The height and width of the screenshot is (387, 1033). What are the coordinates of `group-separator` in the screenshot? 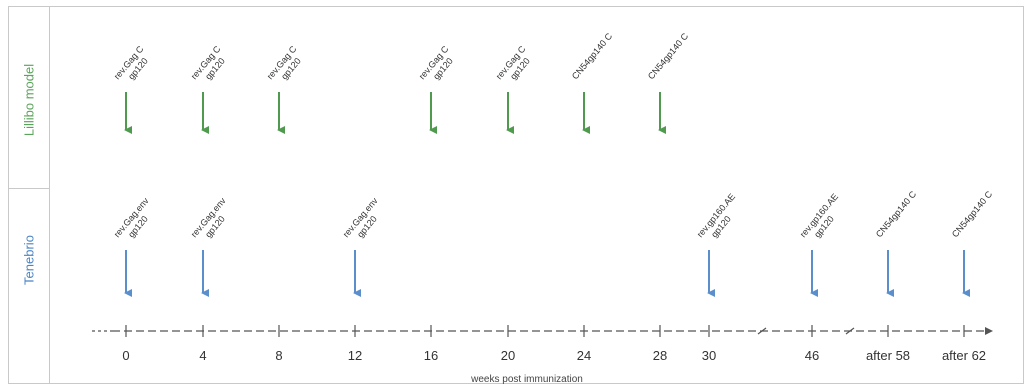 It's located at (29, 188).